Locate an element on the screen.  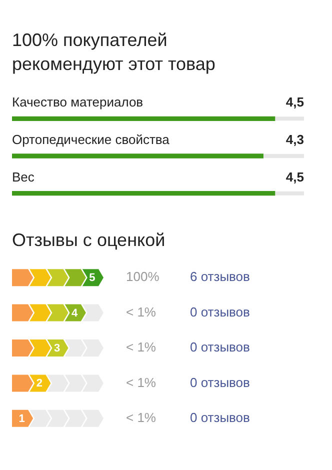
category-label: Ортопедические свойства is located at coordinates (91, 139).